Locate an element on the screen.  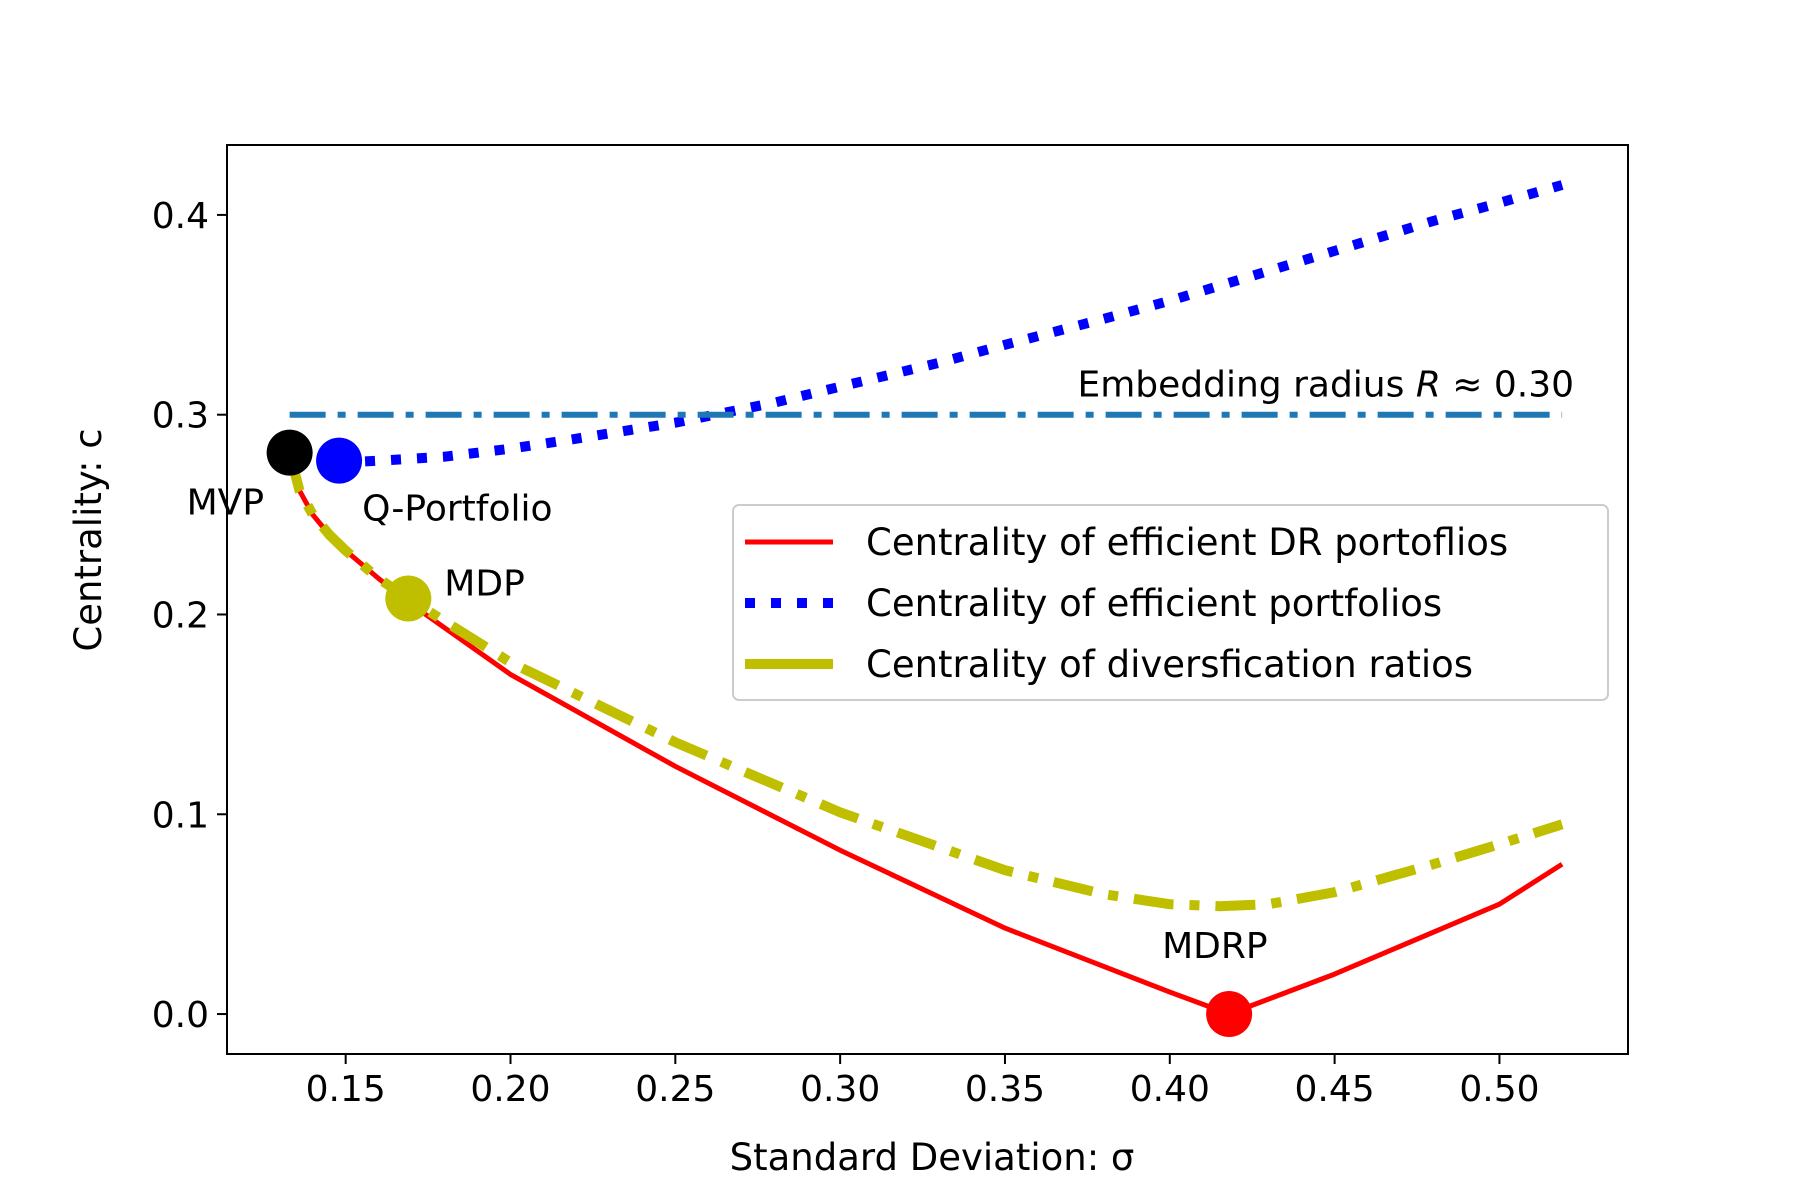
marker-mdrp is located at coordinates (1229, 1014).